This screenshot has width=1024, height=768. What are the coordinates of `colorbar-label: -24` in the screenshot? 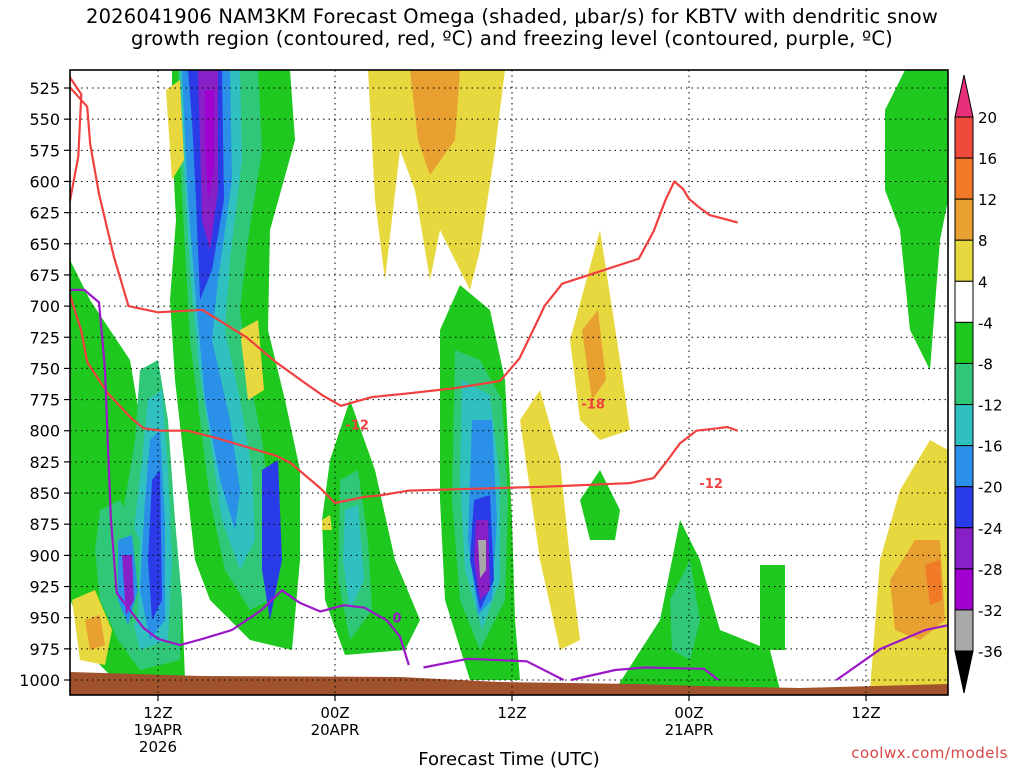 It's located at (990, 529).